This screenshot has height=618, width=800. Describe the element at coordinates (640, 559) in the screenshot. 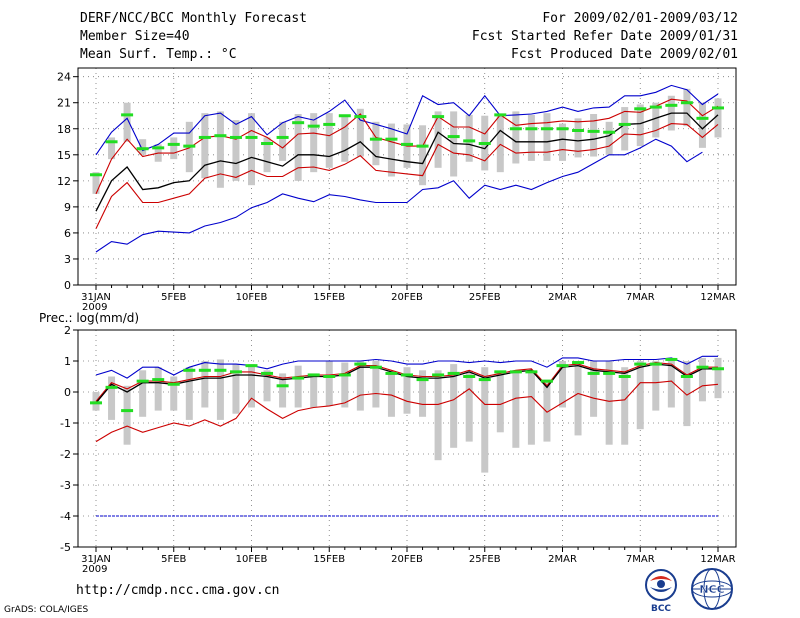

I see `x-tick-label: 7MAR` at that location.